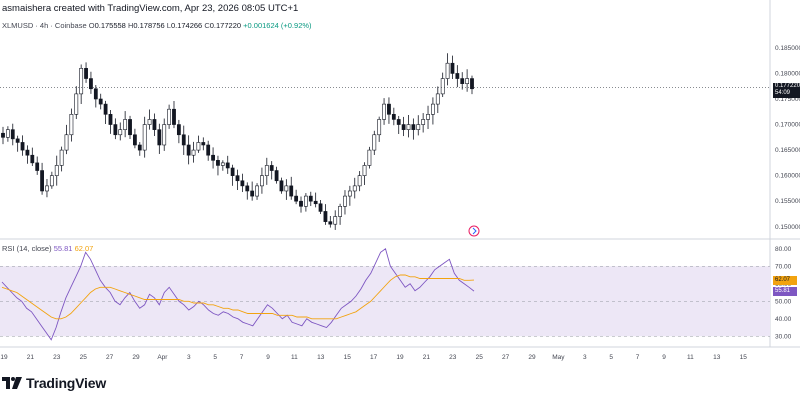 The height and width of the screenshot is (400, 800). Describe the element at coordinates (162, 357) in the screenshot. I see `time-tick-label: Apr` at that location.